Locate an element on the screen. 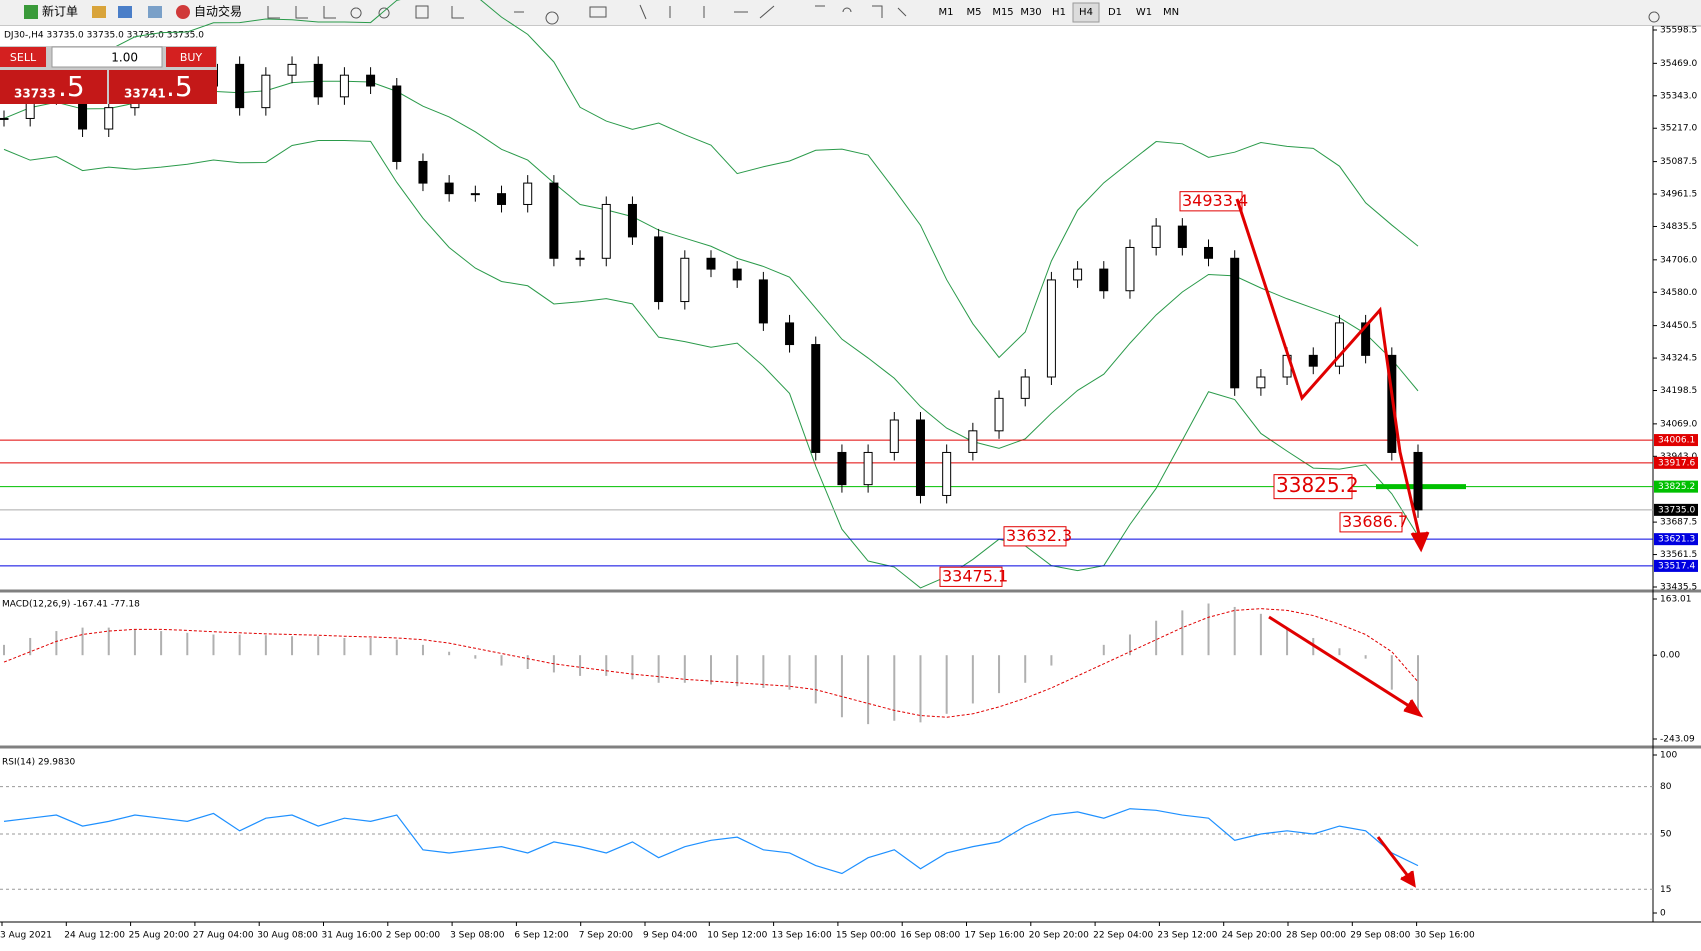 The image size is (1701, 951). rsi-line is located at coordinates (711, 841).